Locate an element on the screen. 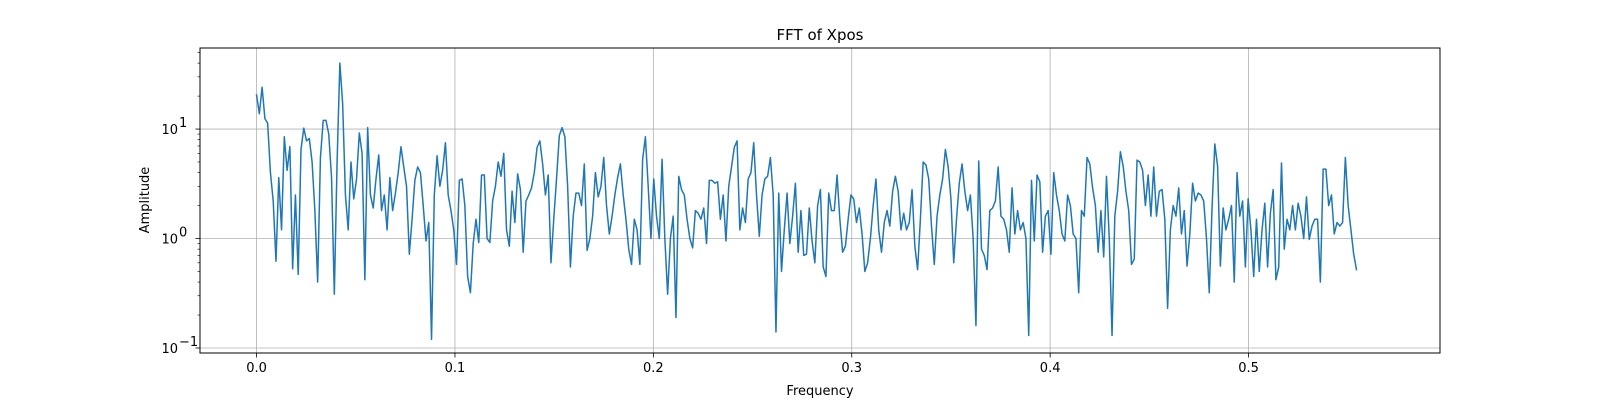  y-axis-label: Amplitude is located at coordinates (145, 200).